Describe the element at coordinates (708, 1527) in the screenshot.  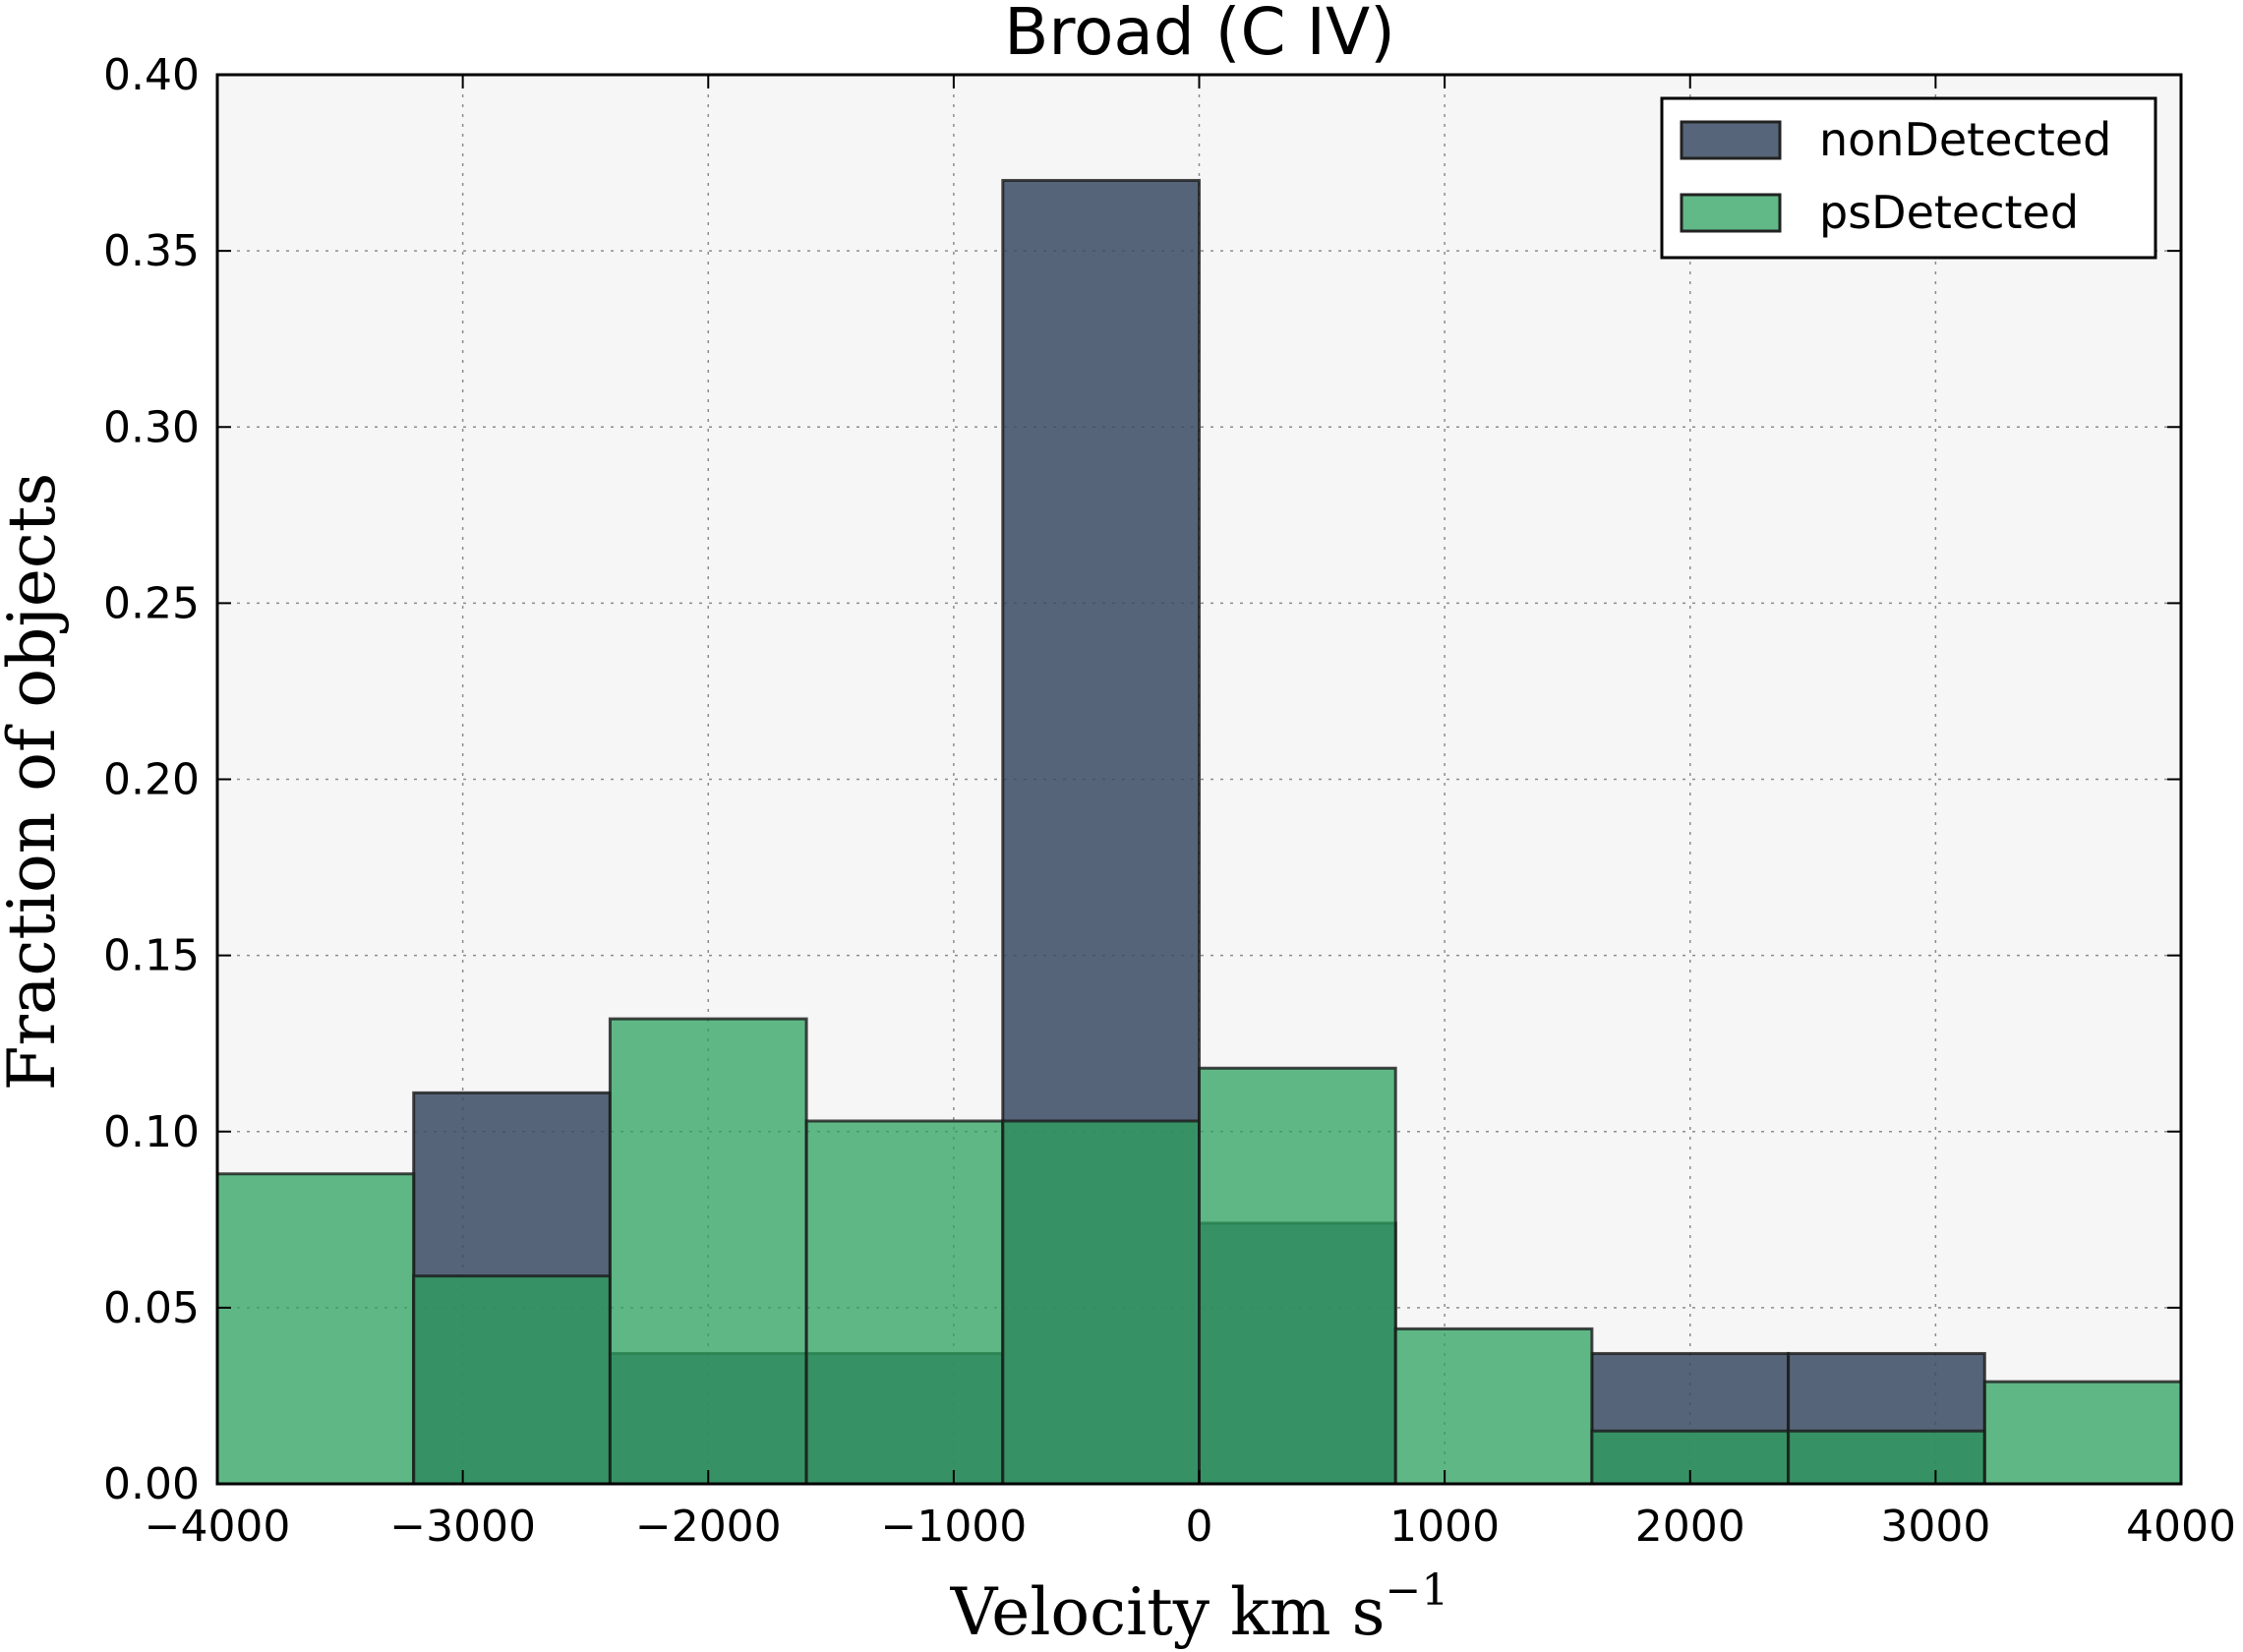
I see `x-tick-label: −2000` at that location.